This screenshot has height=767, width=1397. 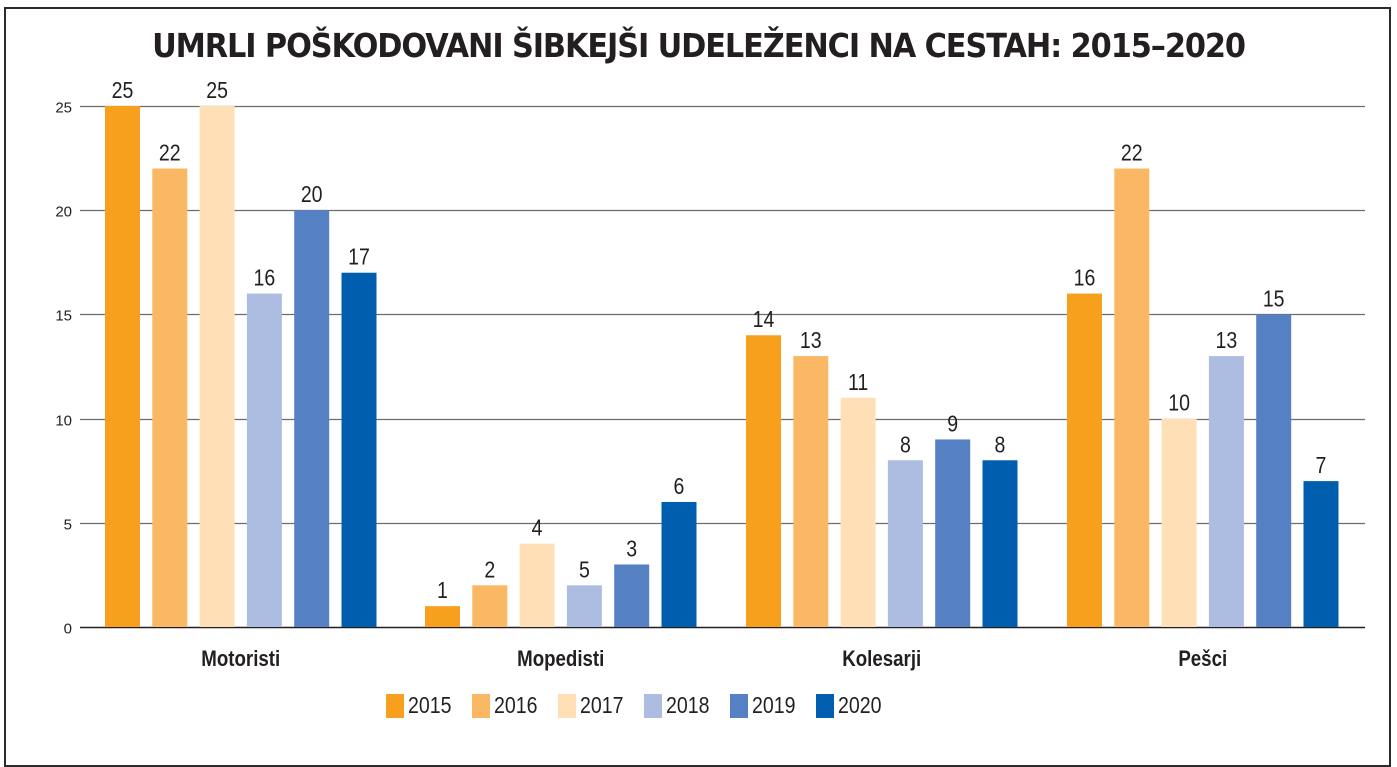 What do you see at coordinates (905, 543) in the screenshot?
I see `bar-kolesarji-2018` at bounding box center [905, 543].